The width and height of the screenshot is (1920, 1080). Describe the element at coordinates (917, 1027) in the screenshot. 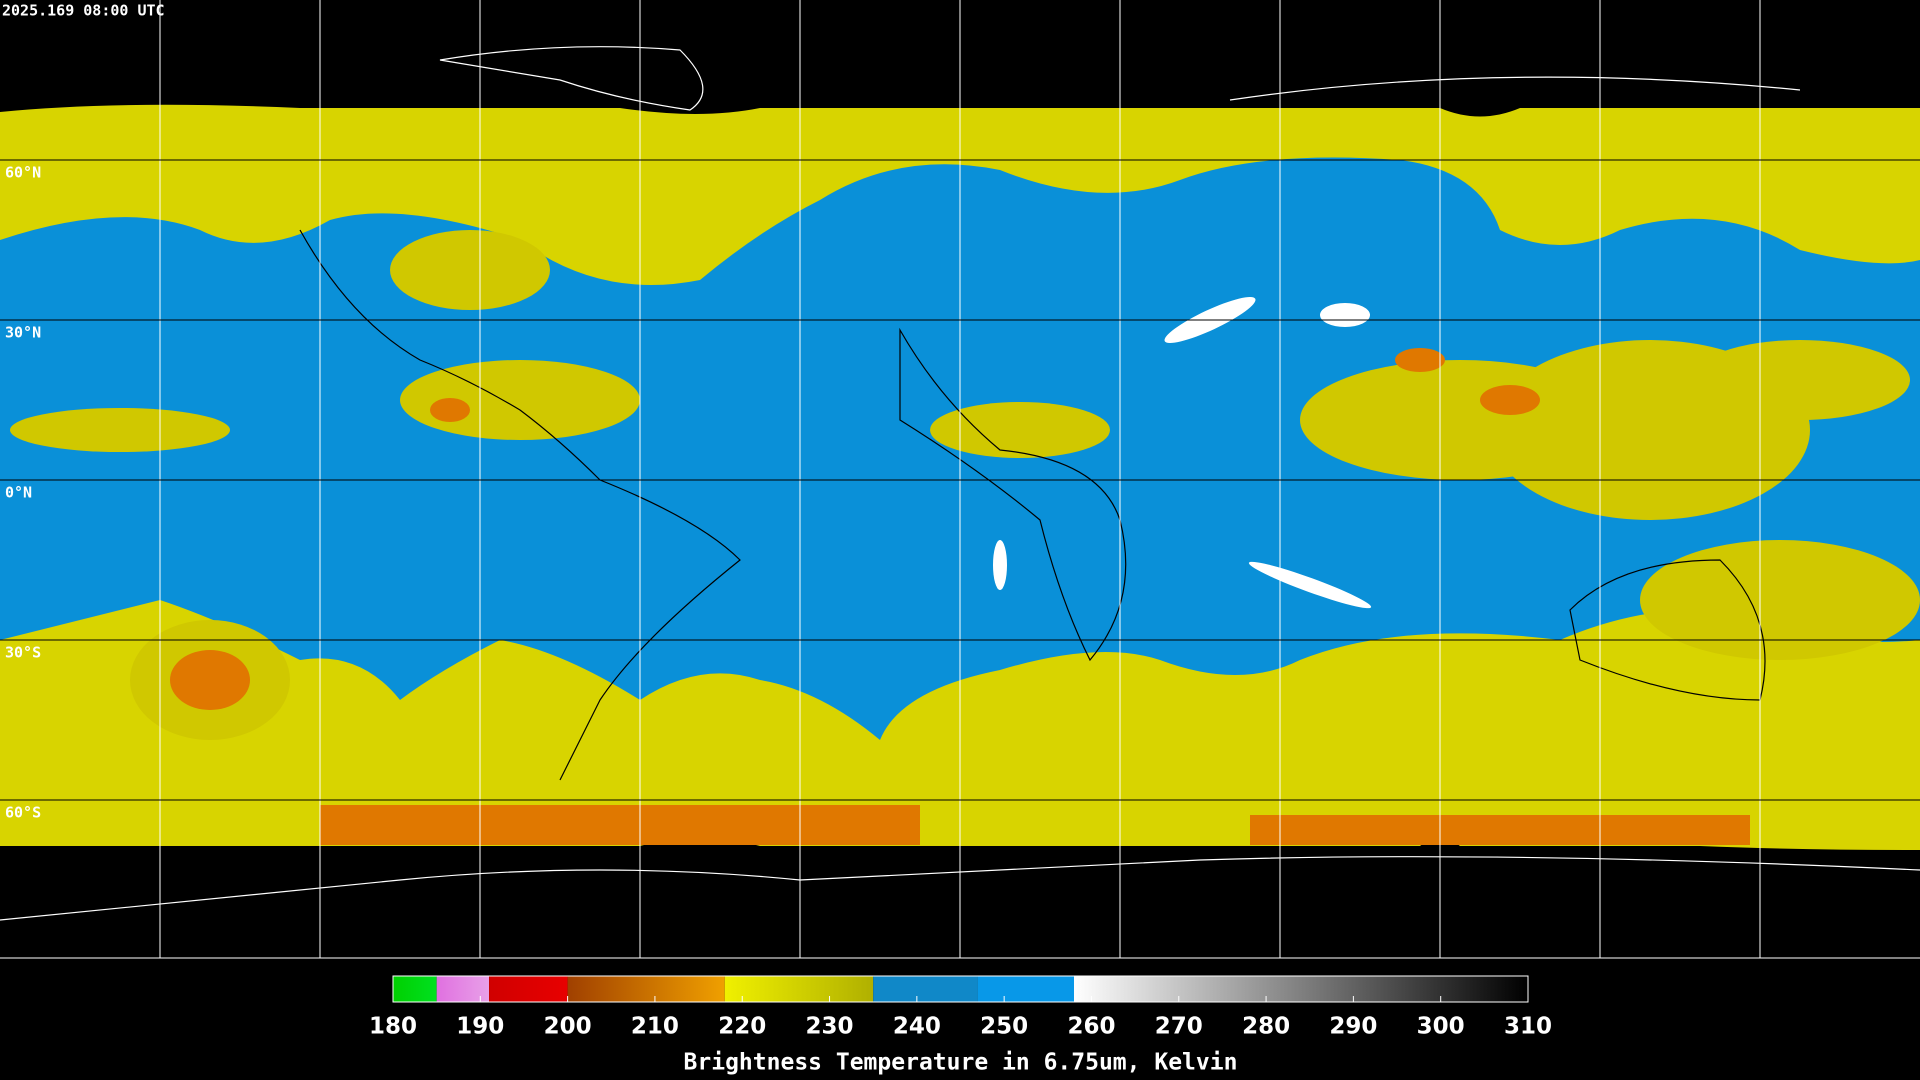

I see `colorbar-tick-label: 240` at that location.